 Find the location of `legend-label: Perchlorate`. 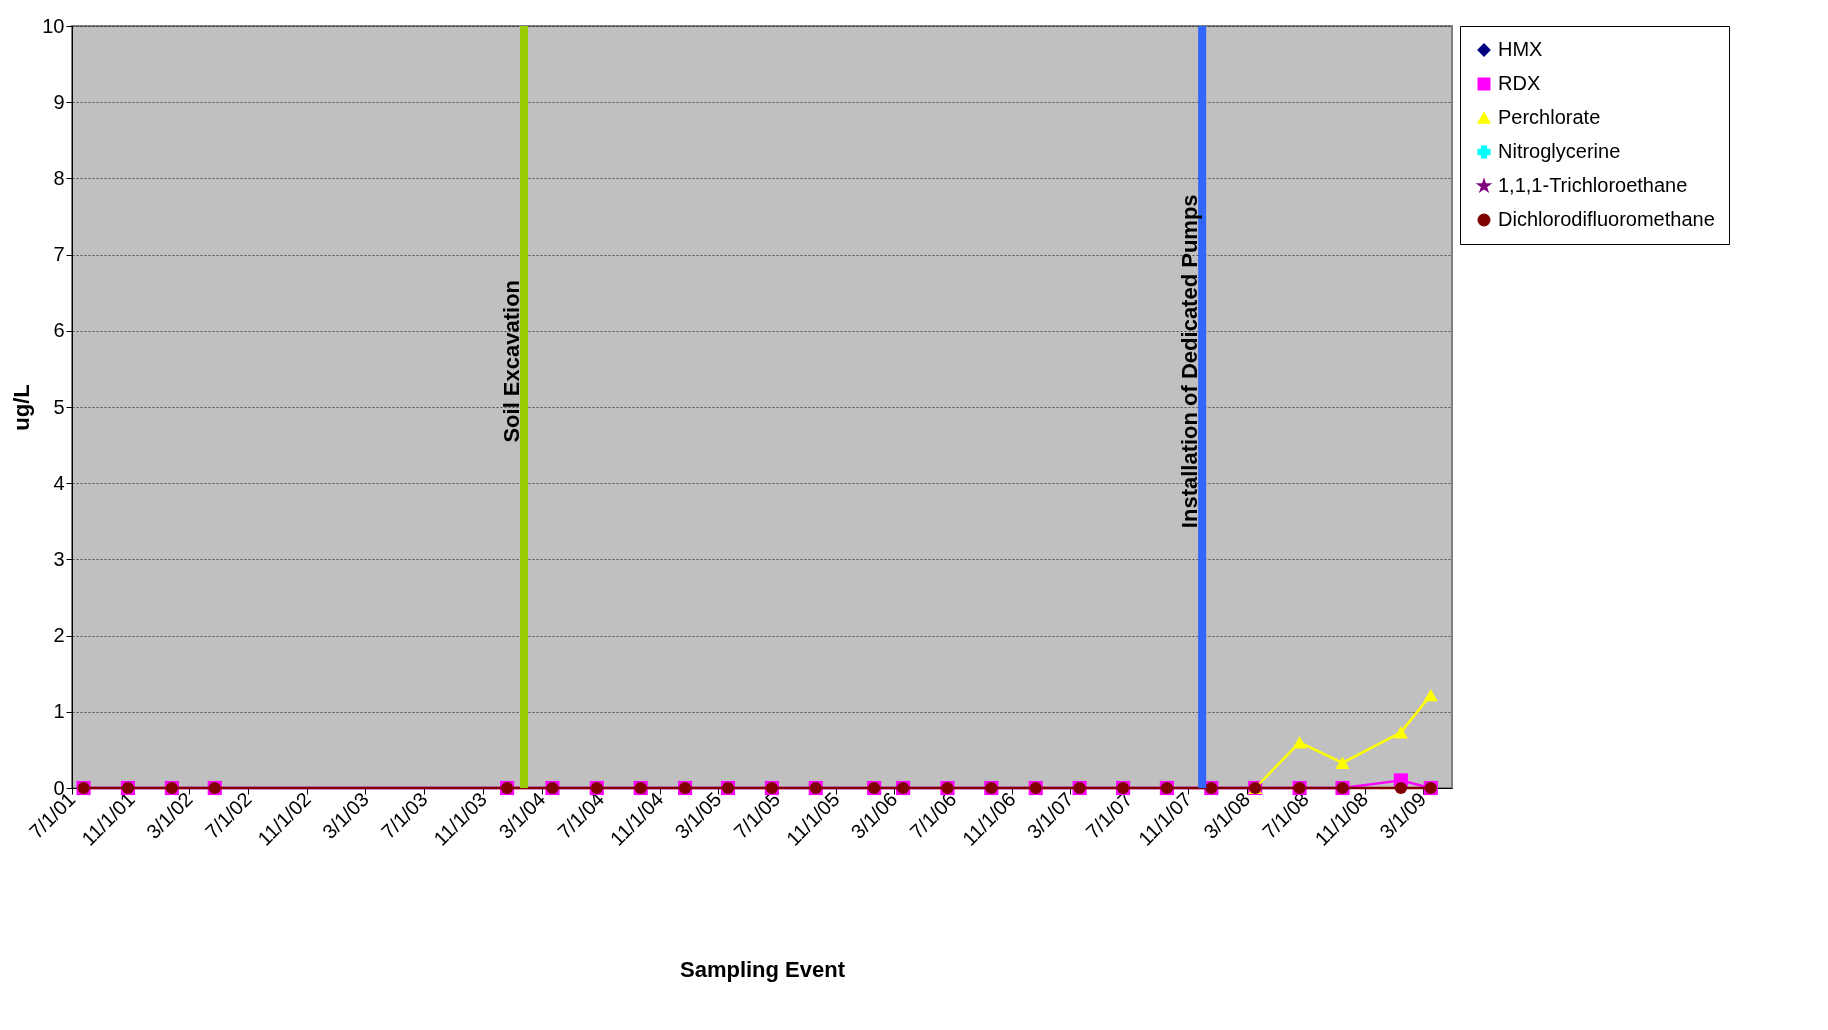

legend-label: Perchlorate is located at coordinates (1549, 117).